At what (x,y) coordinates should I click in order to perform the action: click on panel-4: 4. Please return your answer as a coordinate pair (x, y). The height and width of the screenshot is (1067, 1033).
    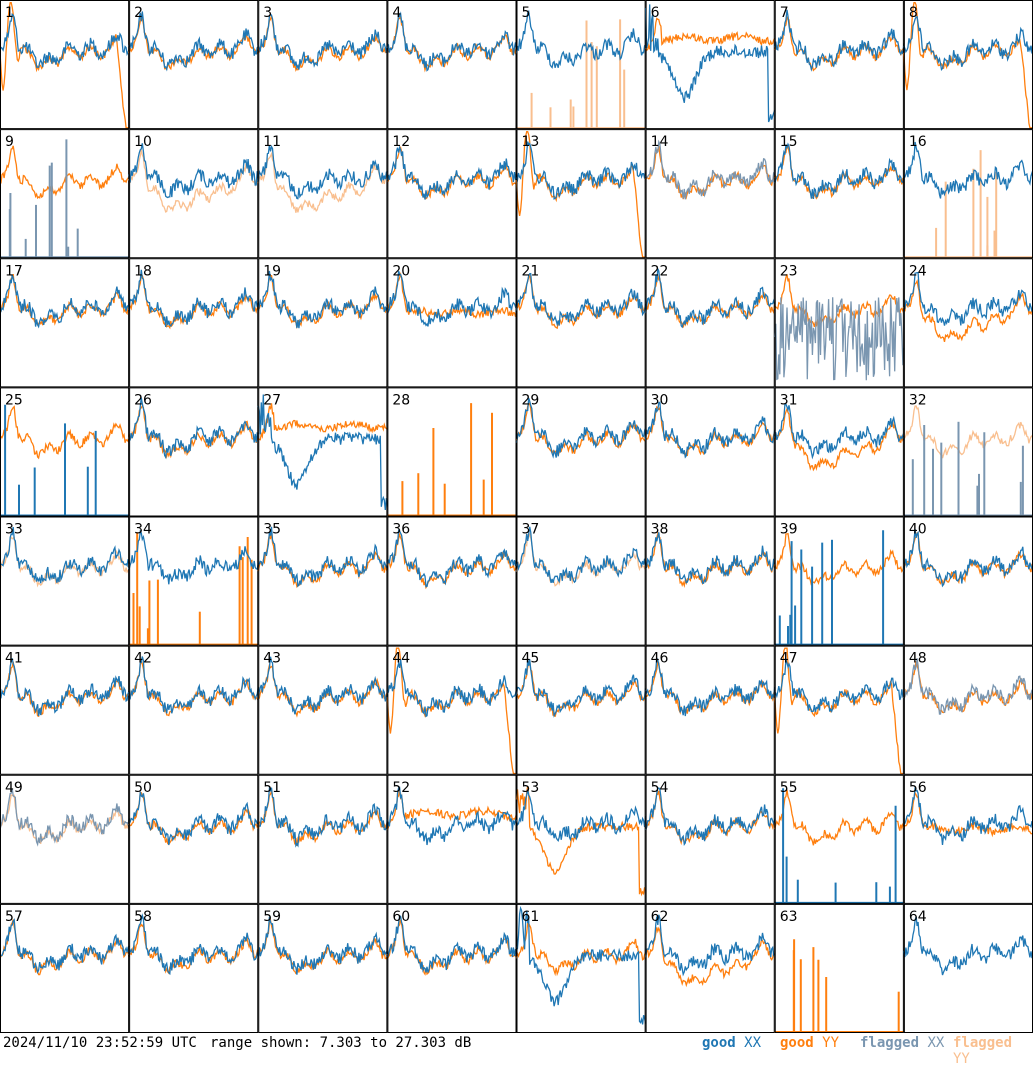
    Looking at the image, I should click on (452, 65).